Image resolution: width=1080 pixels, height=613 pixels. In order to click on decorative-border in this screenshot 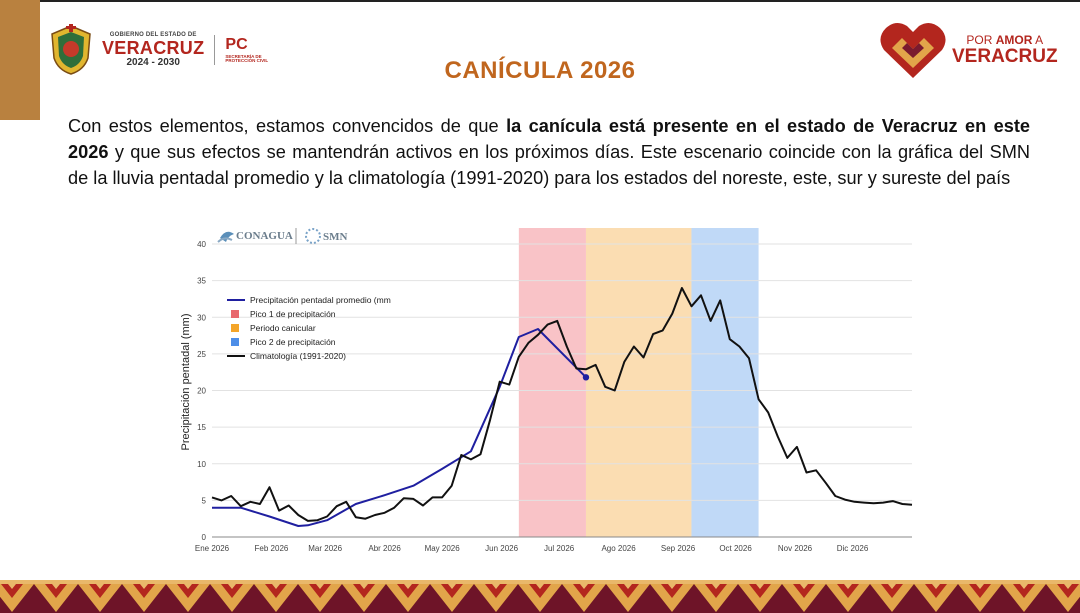, I will do `click(540, 596)`.